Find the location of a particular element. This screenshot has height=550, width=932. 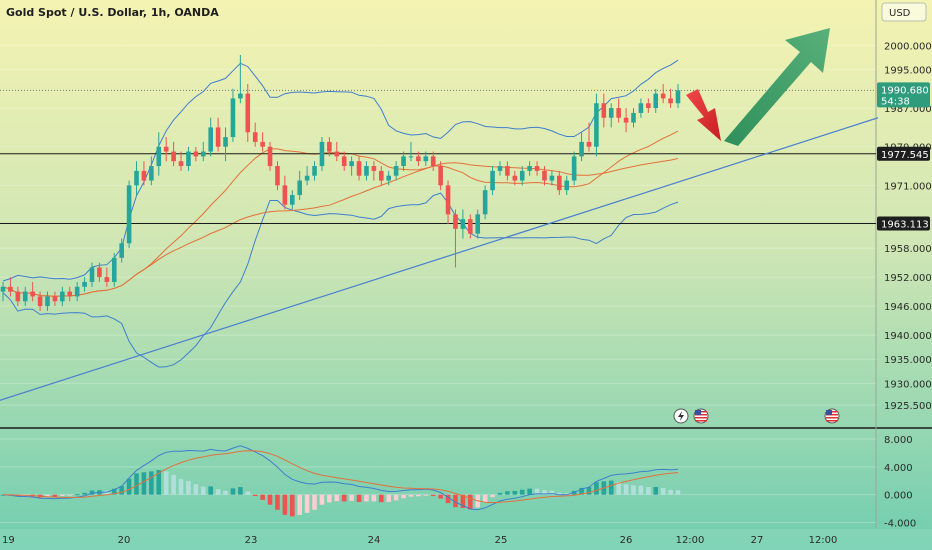

last-price-badge-text: 54:38 is located at coordinates (895, 101).